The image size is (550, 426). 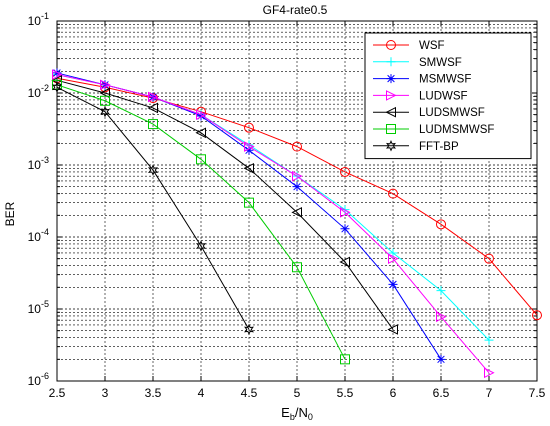 What do you see at coordinates (297, 413) in the screenshot?
I see `x-axis-label: Eb/N0` at bounding box center [297, 413].